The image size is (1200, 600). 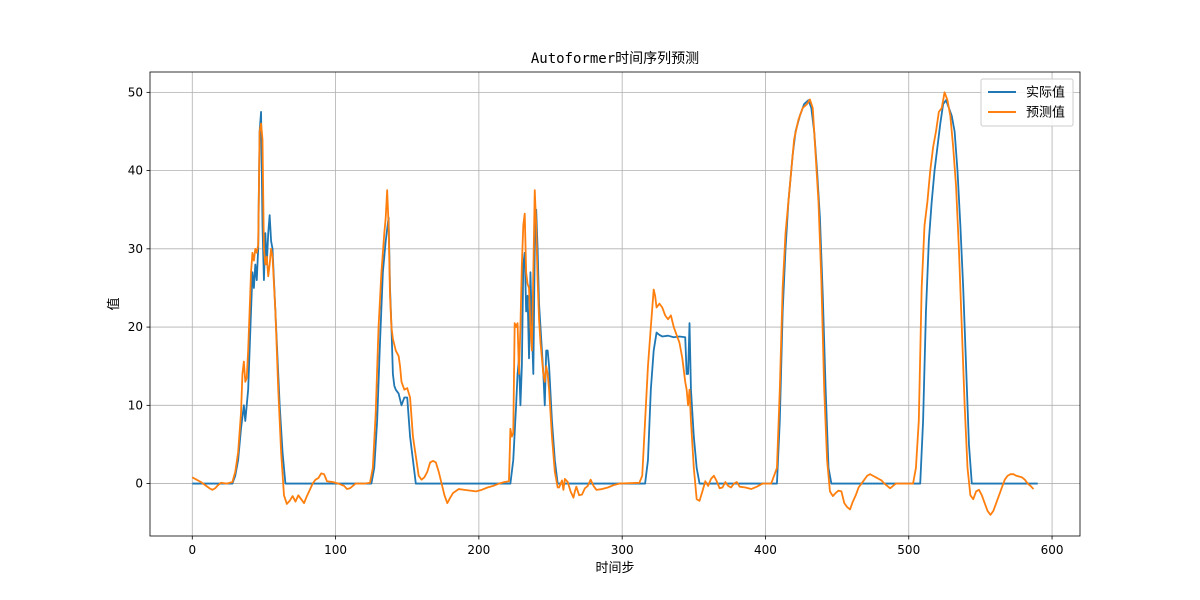 What do you see at coordinates (192, 550) in the screenshot?
I see `x-tick-label: 0` at bounding box center [192, 550].